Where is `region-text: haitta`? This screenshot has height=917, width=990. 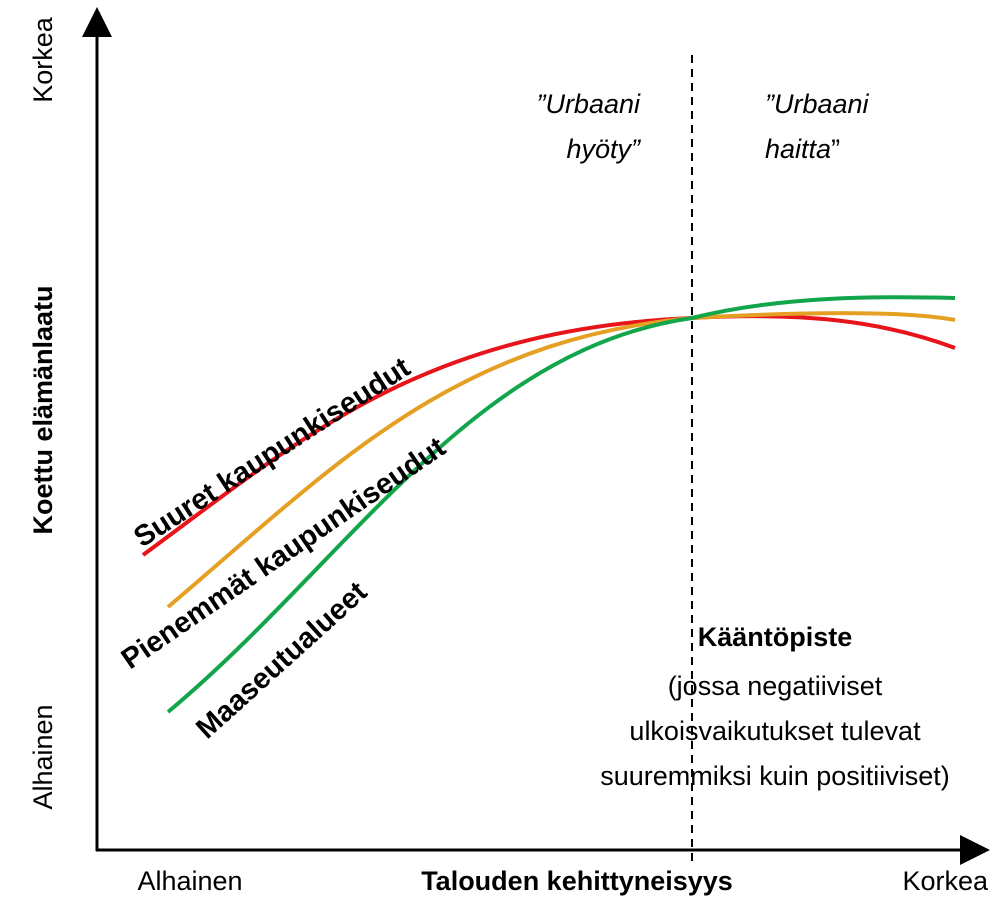 region-text: haitta is located at coordinates (798, 149).